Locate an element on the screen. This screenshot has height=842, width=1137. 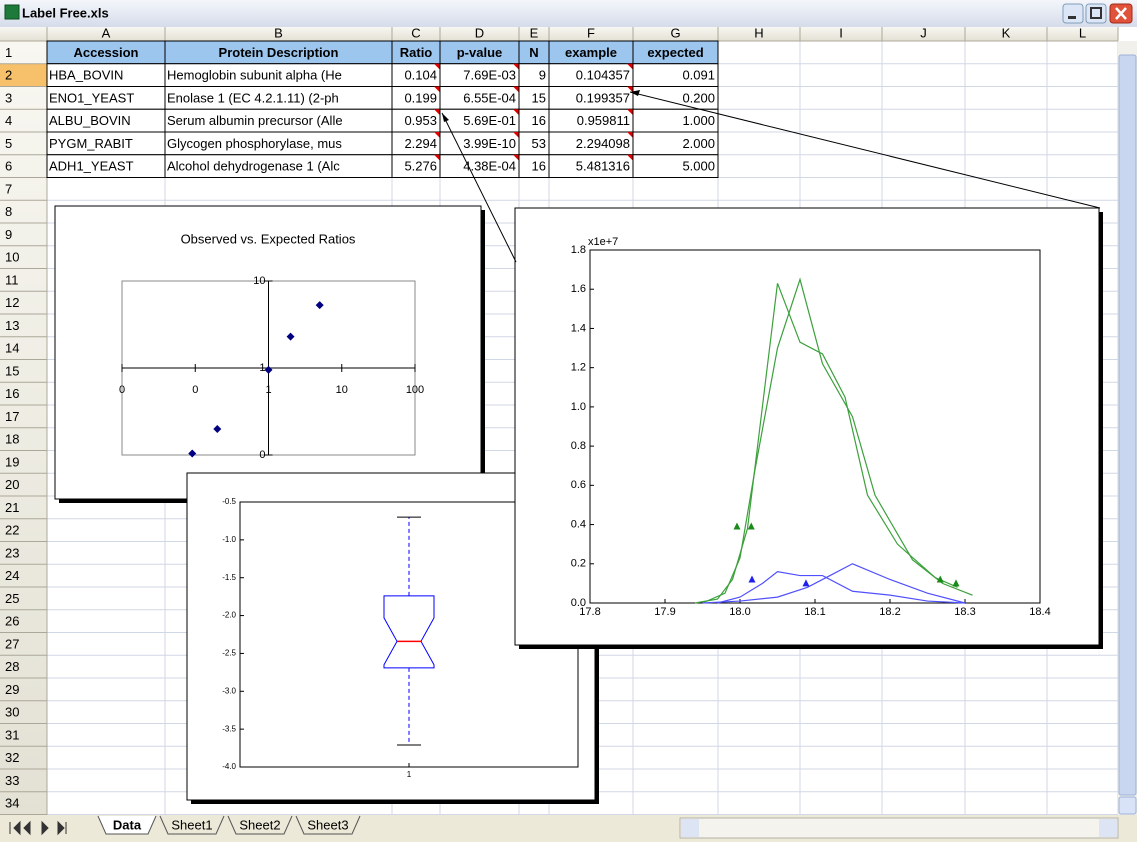
y-tick-label: 0.4 is located at coordinates (578, 524).